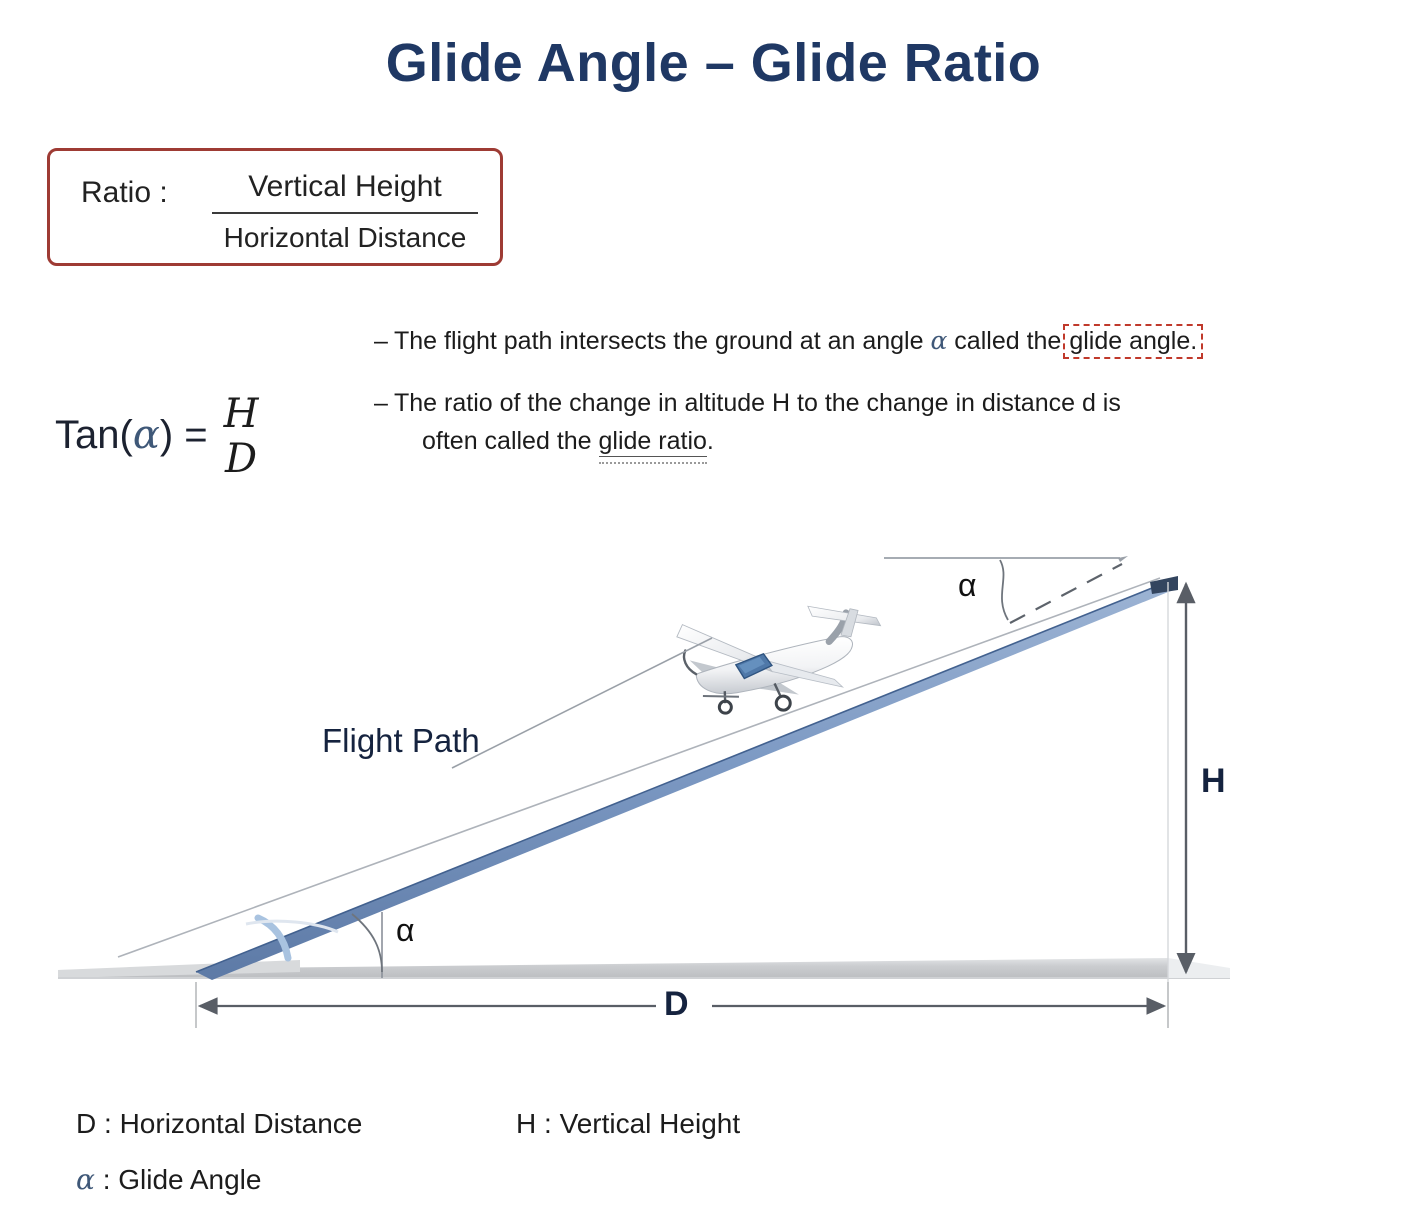 Image resolution: width=1427 pixels, height=1223 pixels. What do you see at coordinates (779, 660) in the screenshot?
I see `glider-aircraft` at bounding box center [779, 660].